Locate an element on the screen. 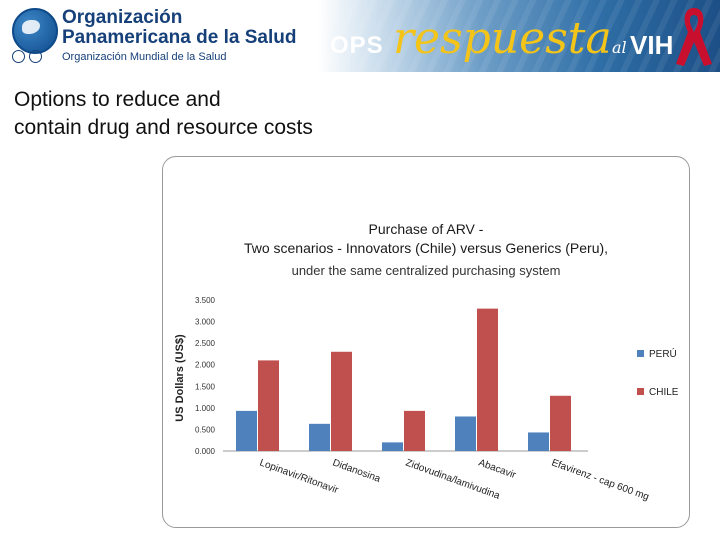  legend-label: CHILE is located at coordinates (664, 392).